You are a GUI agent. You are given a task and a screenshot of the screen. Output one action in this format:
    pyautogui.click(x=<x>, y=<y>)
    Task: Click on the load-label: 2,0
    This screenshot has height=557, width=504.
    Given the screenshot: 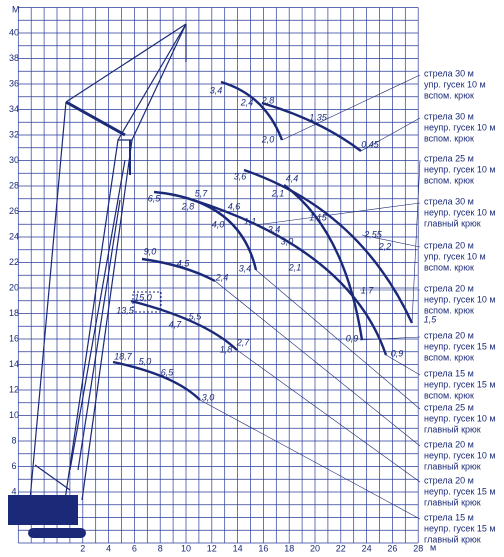 What is the action you would take?
    pyautogui.click(x=268, y=139)
    